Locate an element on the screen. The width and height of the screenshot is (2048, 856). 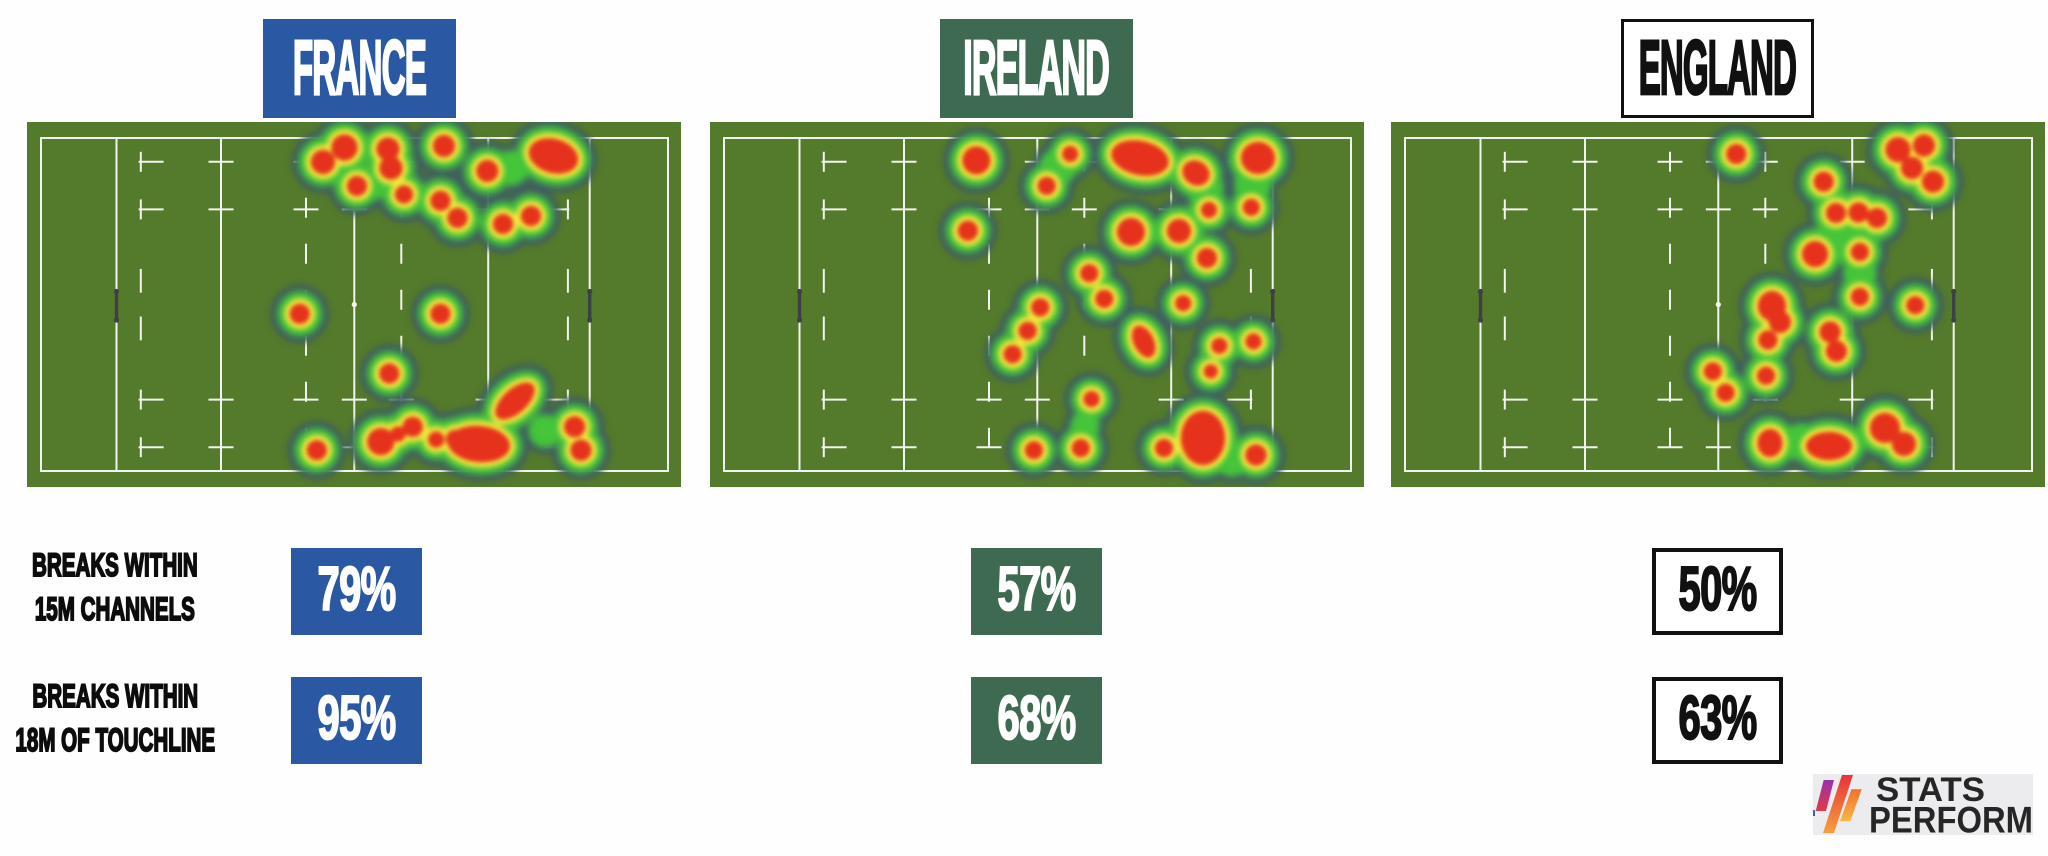
svg-text: PERFORM is located at coordinates (1951, 818).